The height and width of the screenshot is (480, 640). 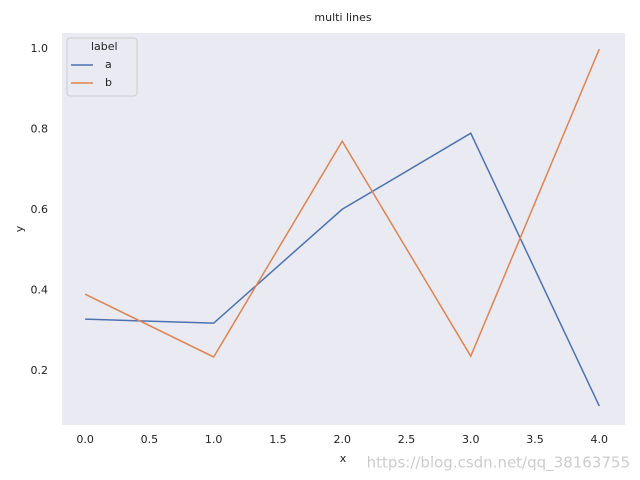 I want to click on x-tick-label: 3.5, so click(x=535, y=439).